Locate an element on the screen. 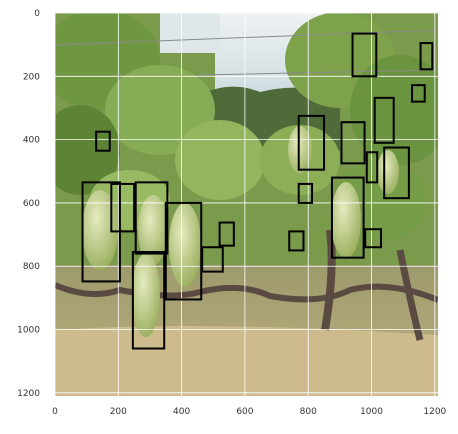 Image resolution: width=458 pixels, height=434 pixels. x-tick-label-5: 1000 is located at coordinates (371, 412).